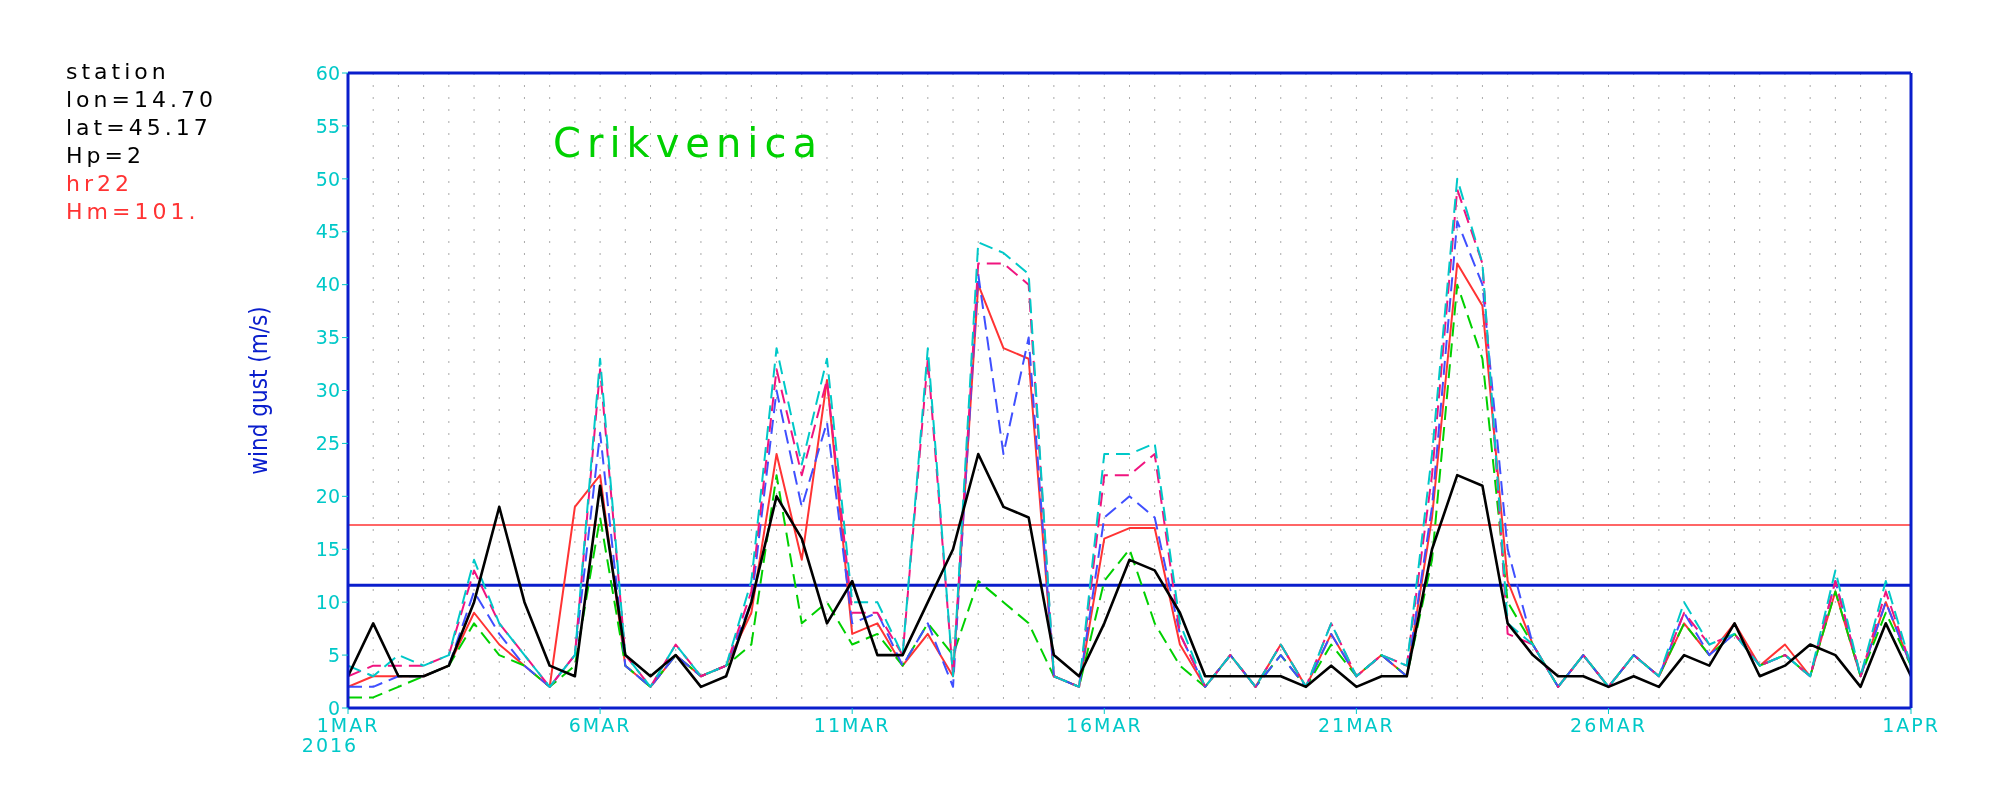 The image size is (2000, 800). Describe the element at coordinates (100, 184) in the screenshot. I see `text: hr22` at that location.